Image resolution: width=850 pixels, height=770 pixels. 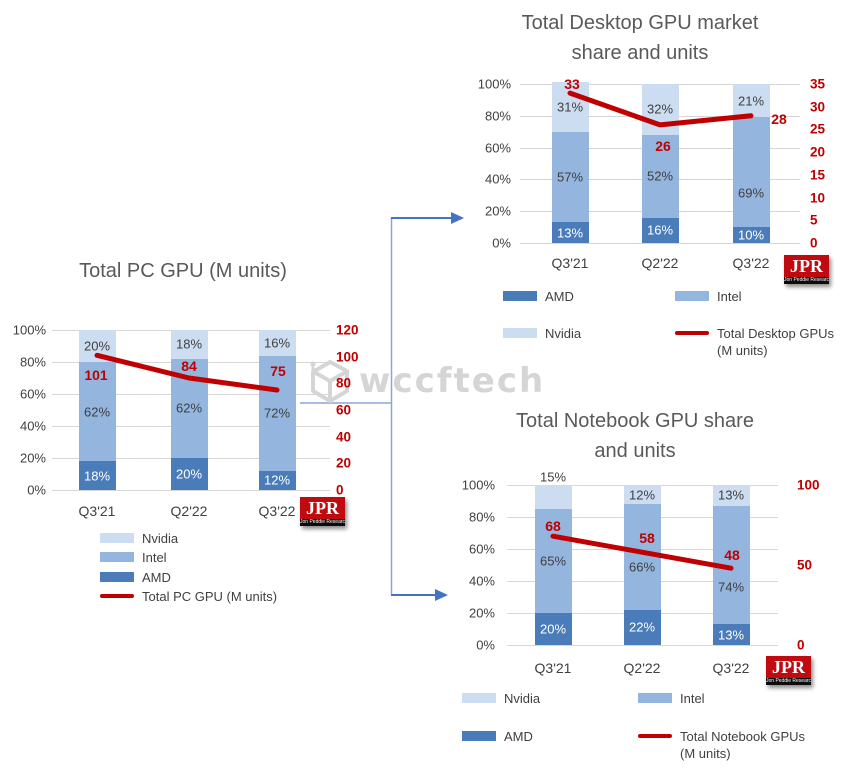 I want to click on line-value-label: 75, so click(x=278, y=371).